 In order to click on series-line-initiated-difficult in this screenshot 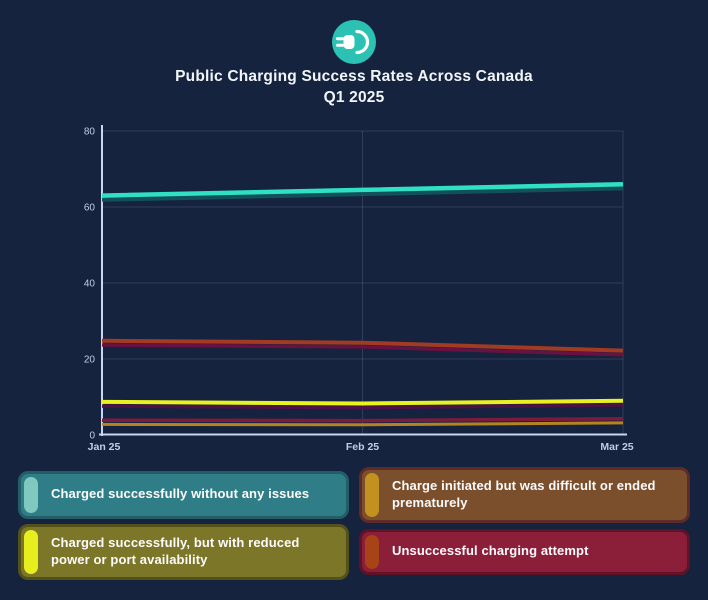, I will do `click(362, 345)`.